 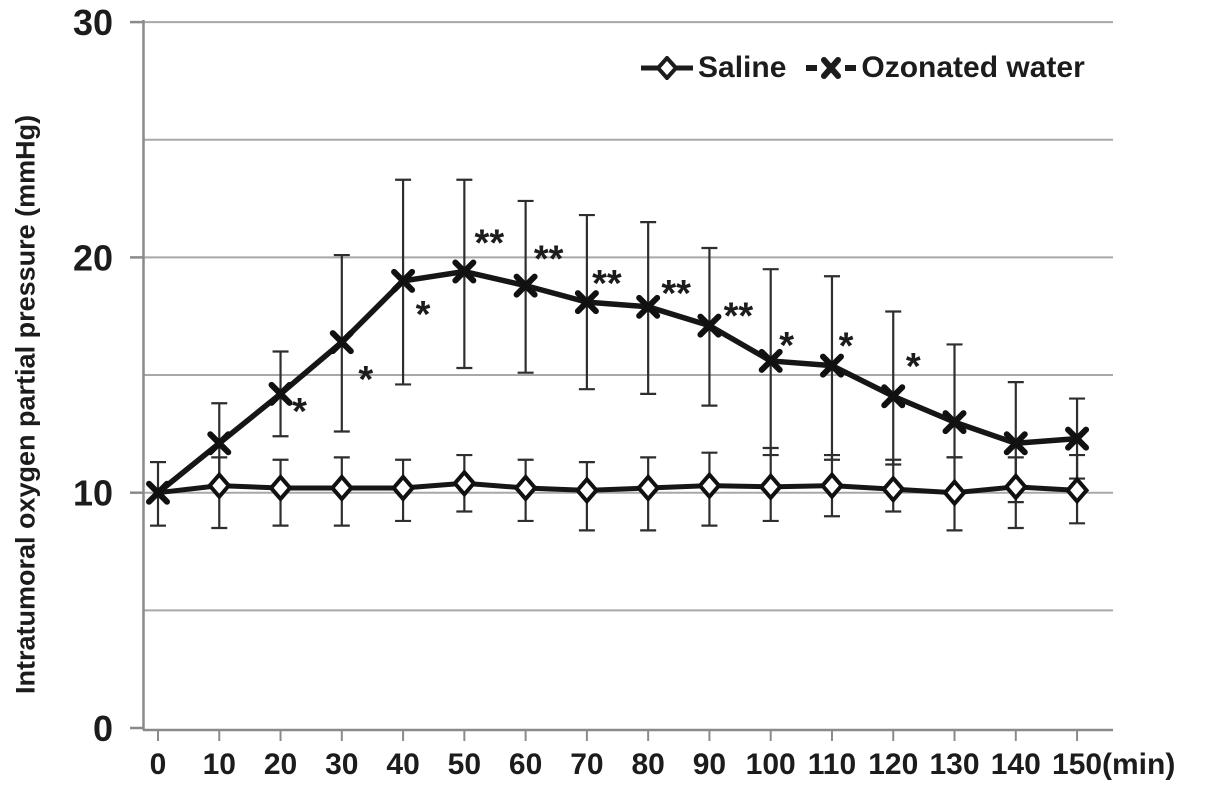 I want to click on y-tick-label: 30, so click(x=93, y=22).